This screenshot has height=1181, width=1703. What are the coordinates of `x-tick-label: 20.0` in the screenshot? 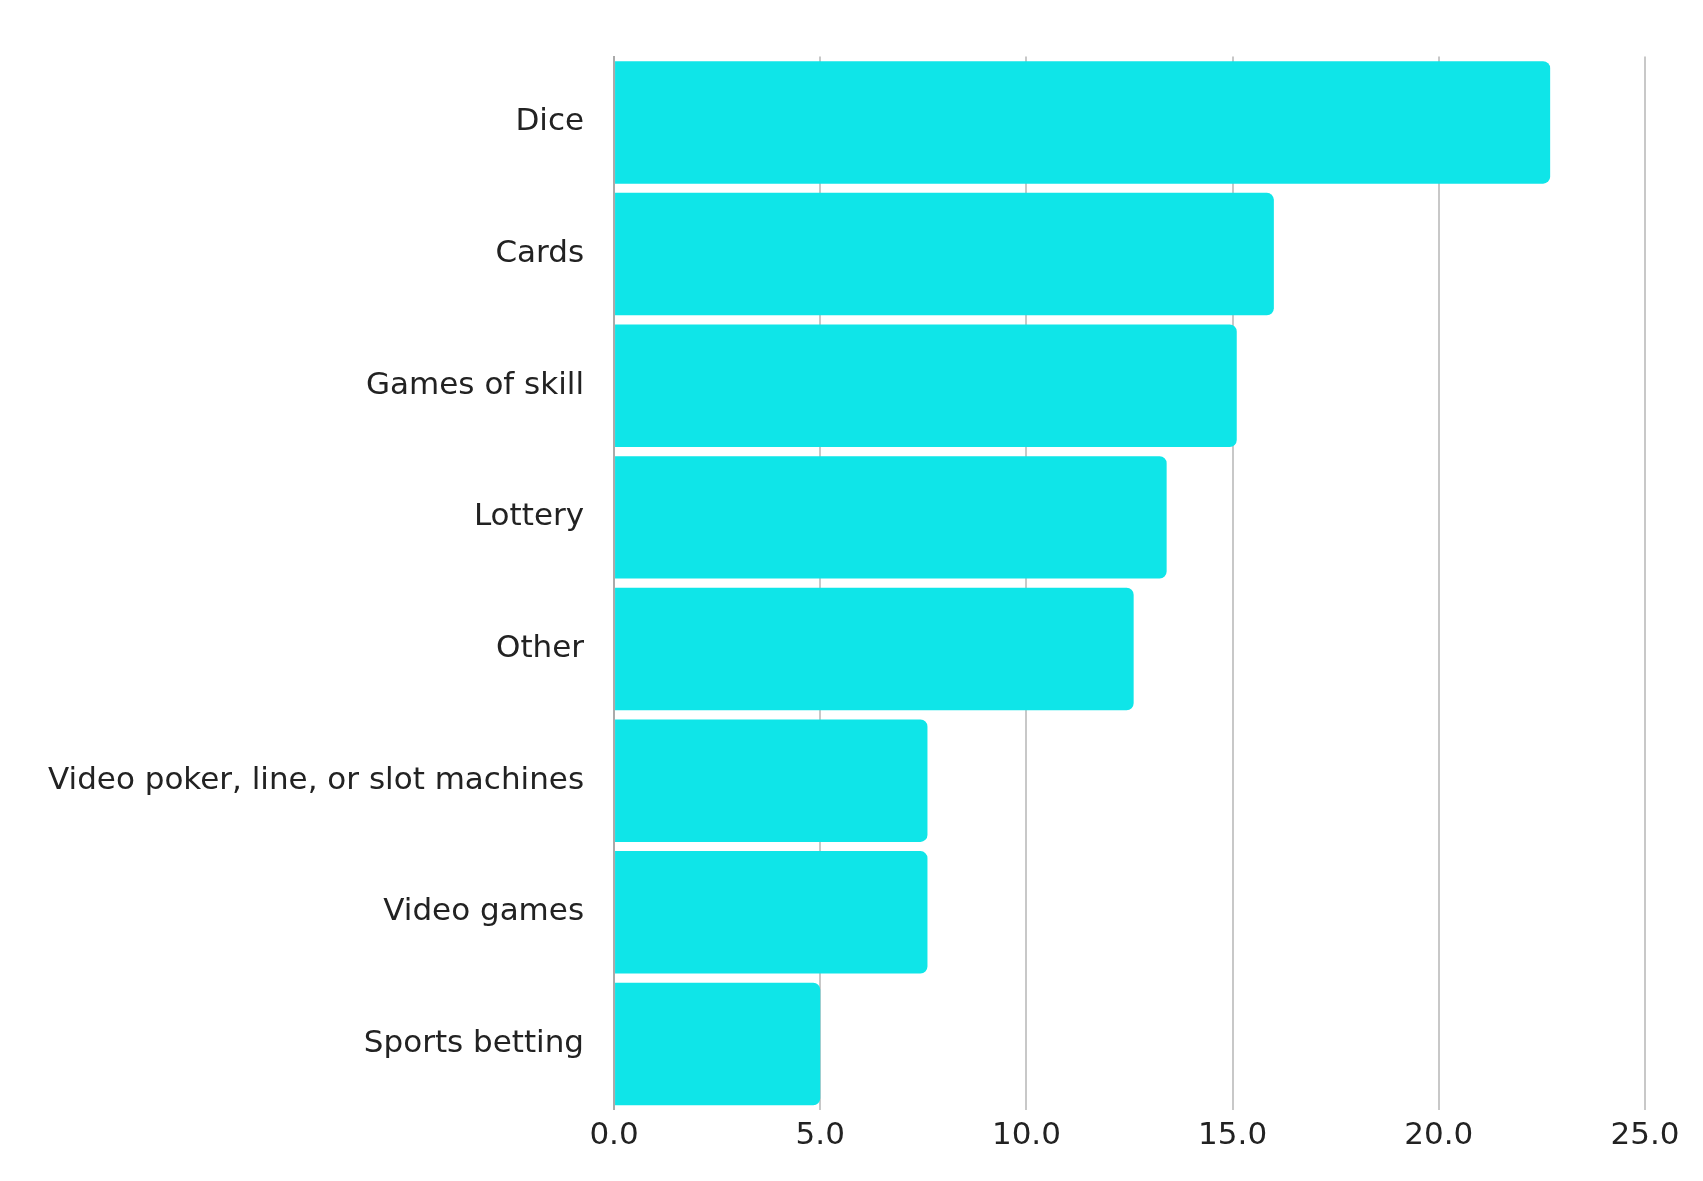 It's located at (1439, 1133).